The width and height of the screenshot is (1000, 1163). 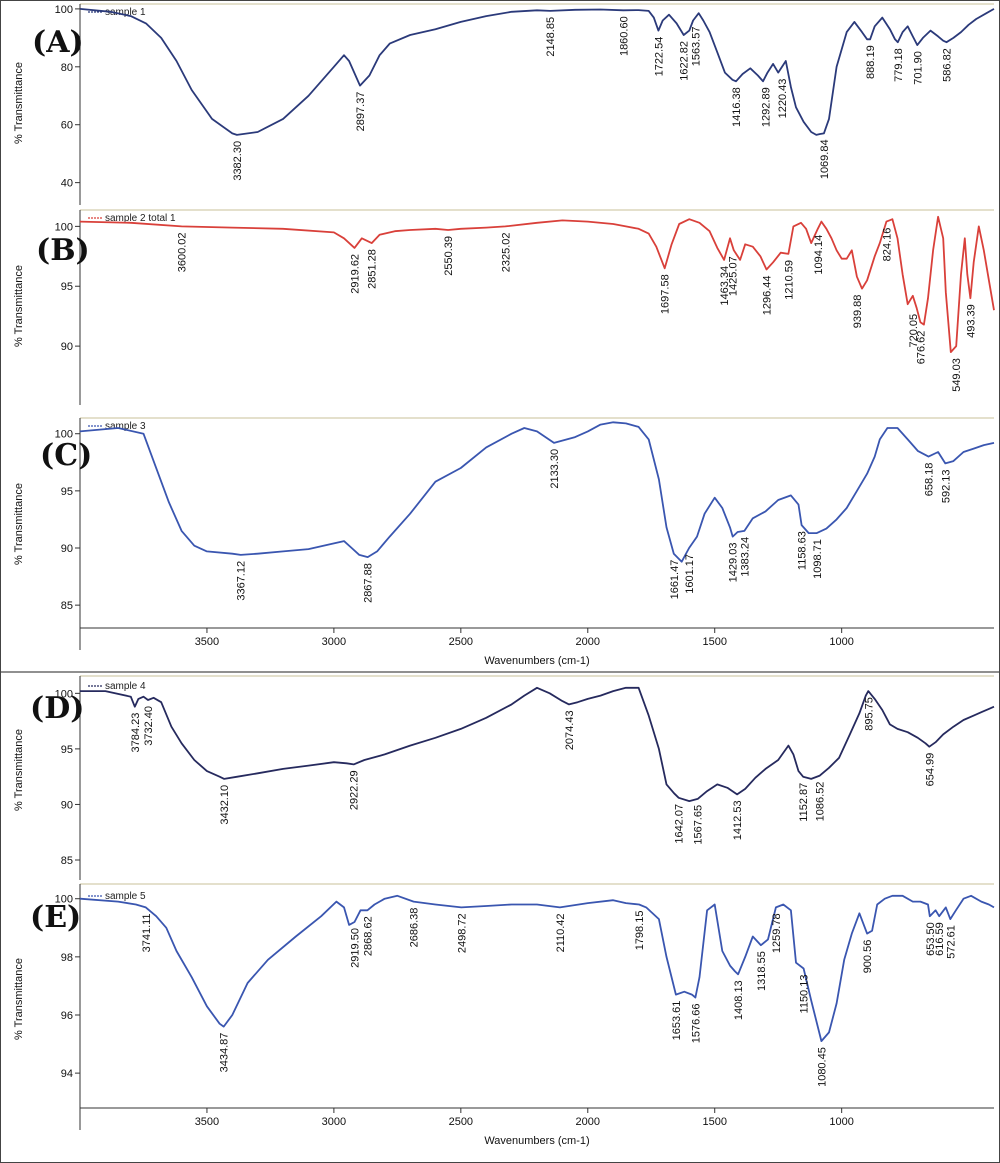 I want to click on peak-label: 572.61, so click(x=951, y=942).